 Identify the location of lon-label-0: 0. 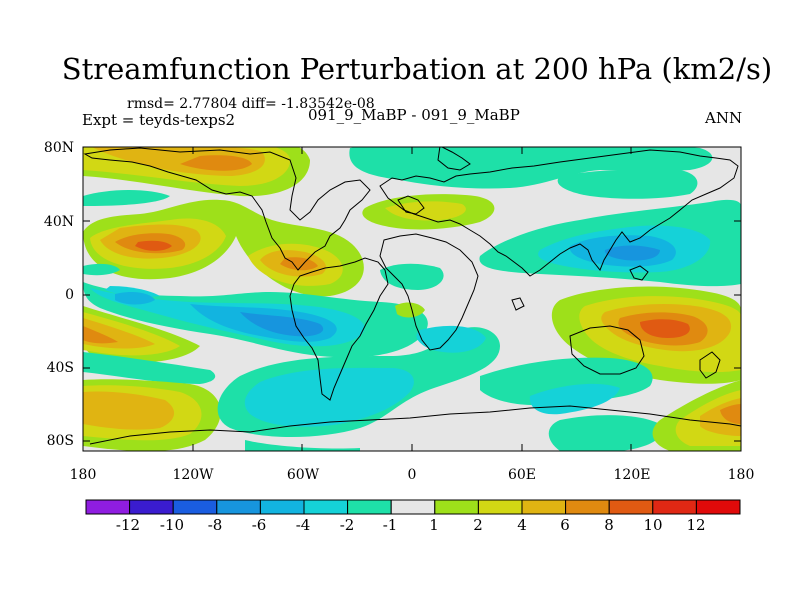
(412, 475).